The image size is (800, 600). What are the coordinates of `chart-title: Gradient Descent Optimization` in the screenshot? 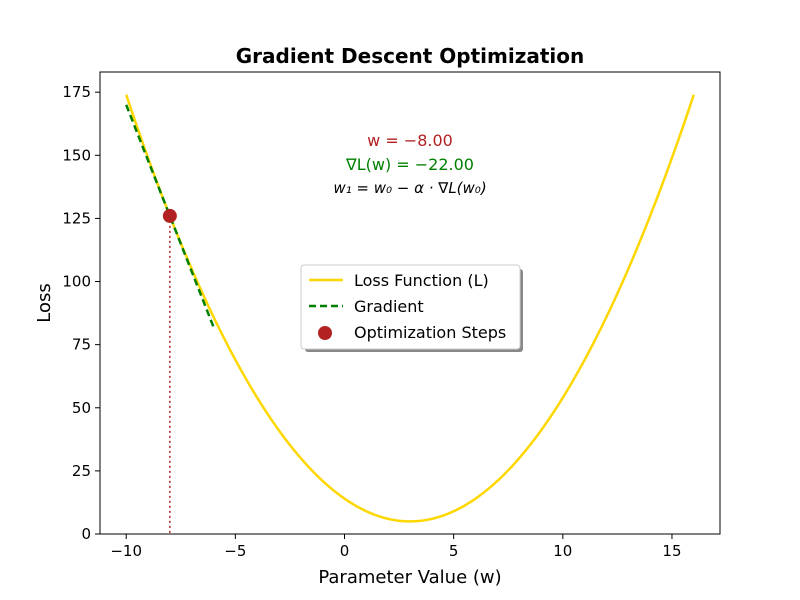 It's located at (410, 56).